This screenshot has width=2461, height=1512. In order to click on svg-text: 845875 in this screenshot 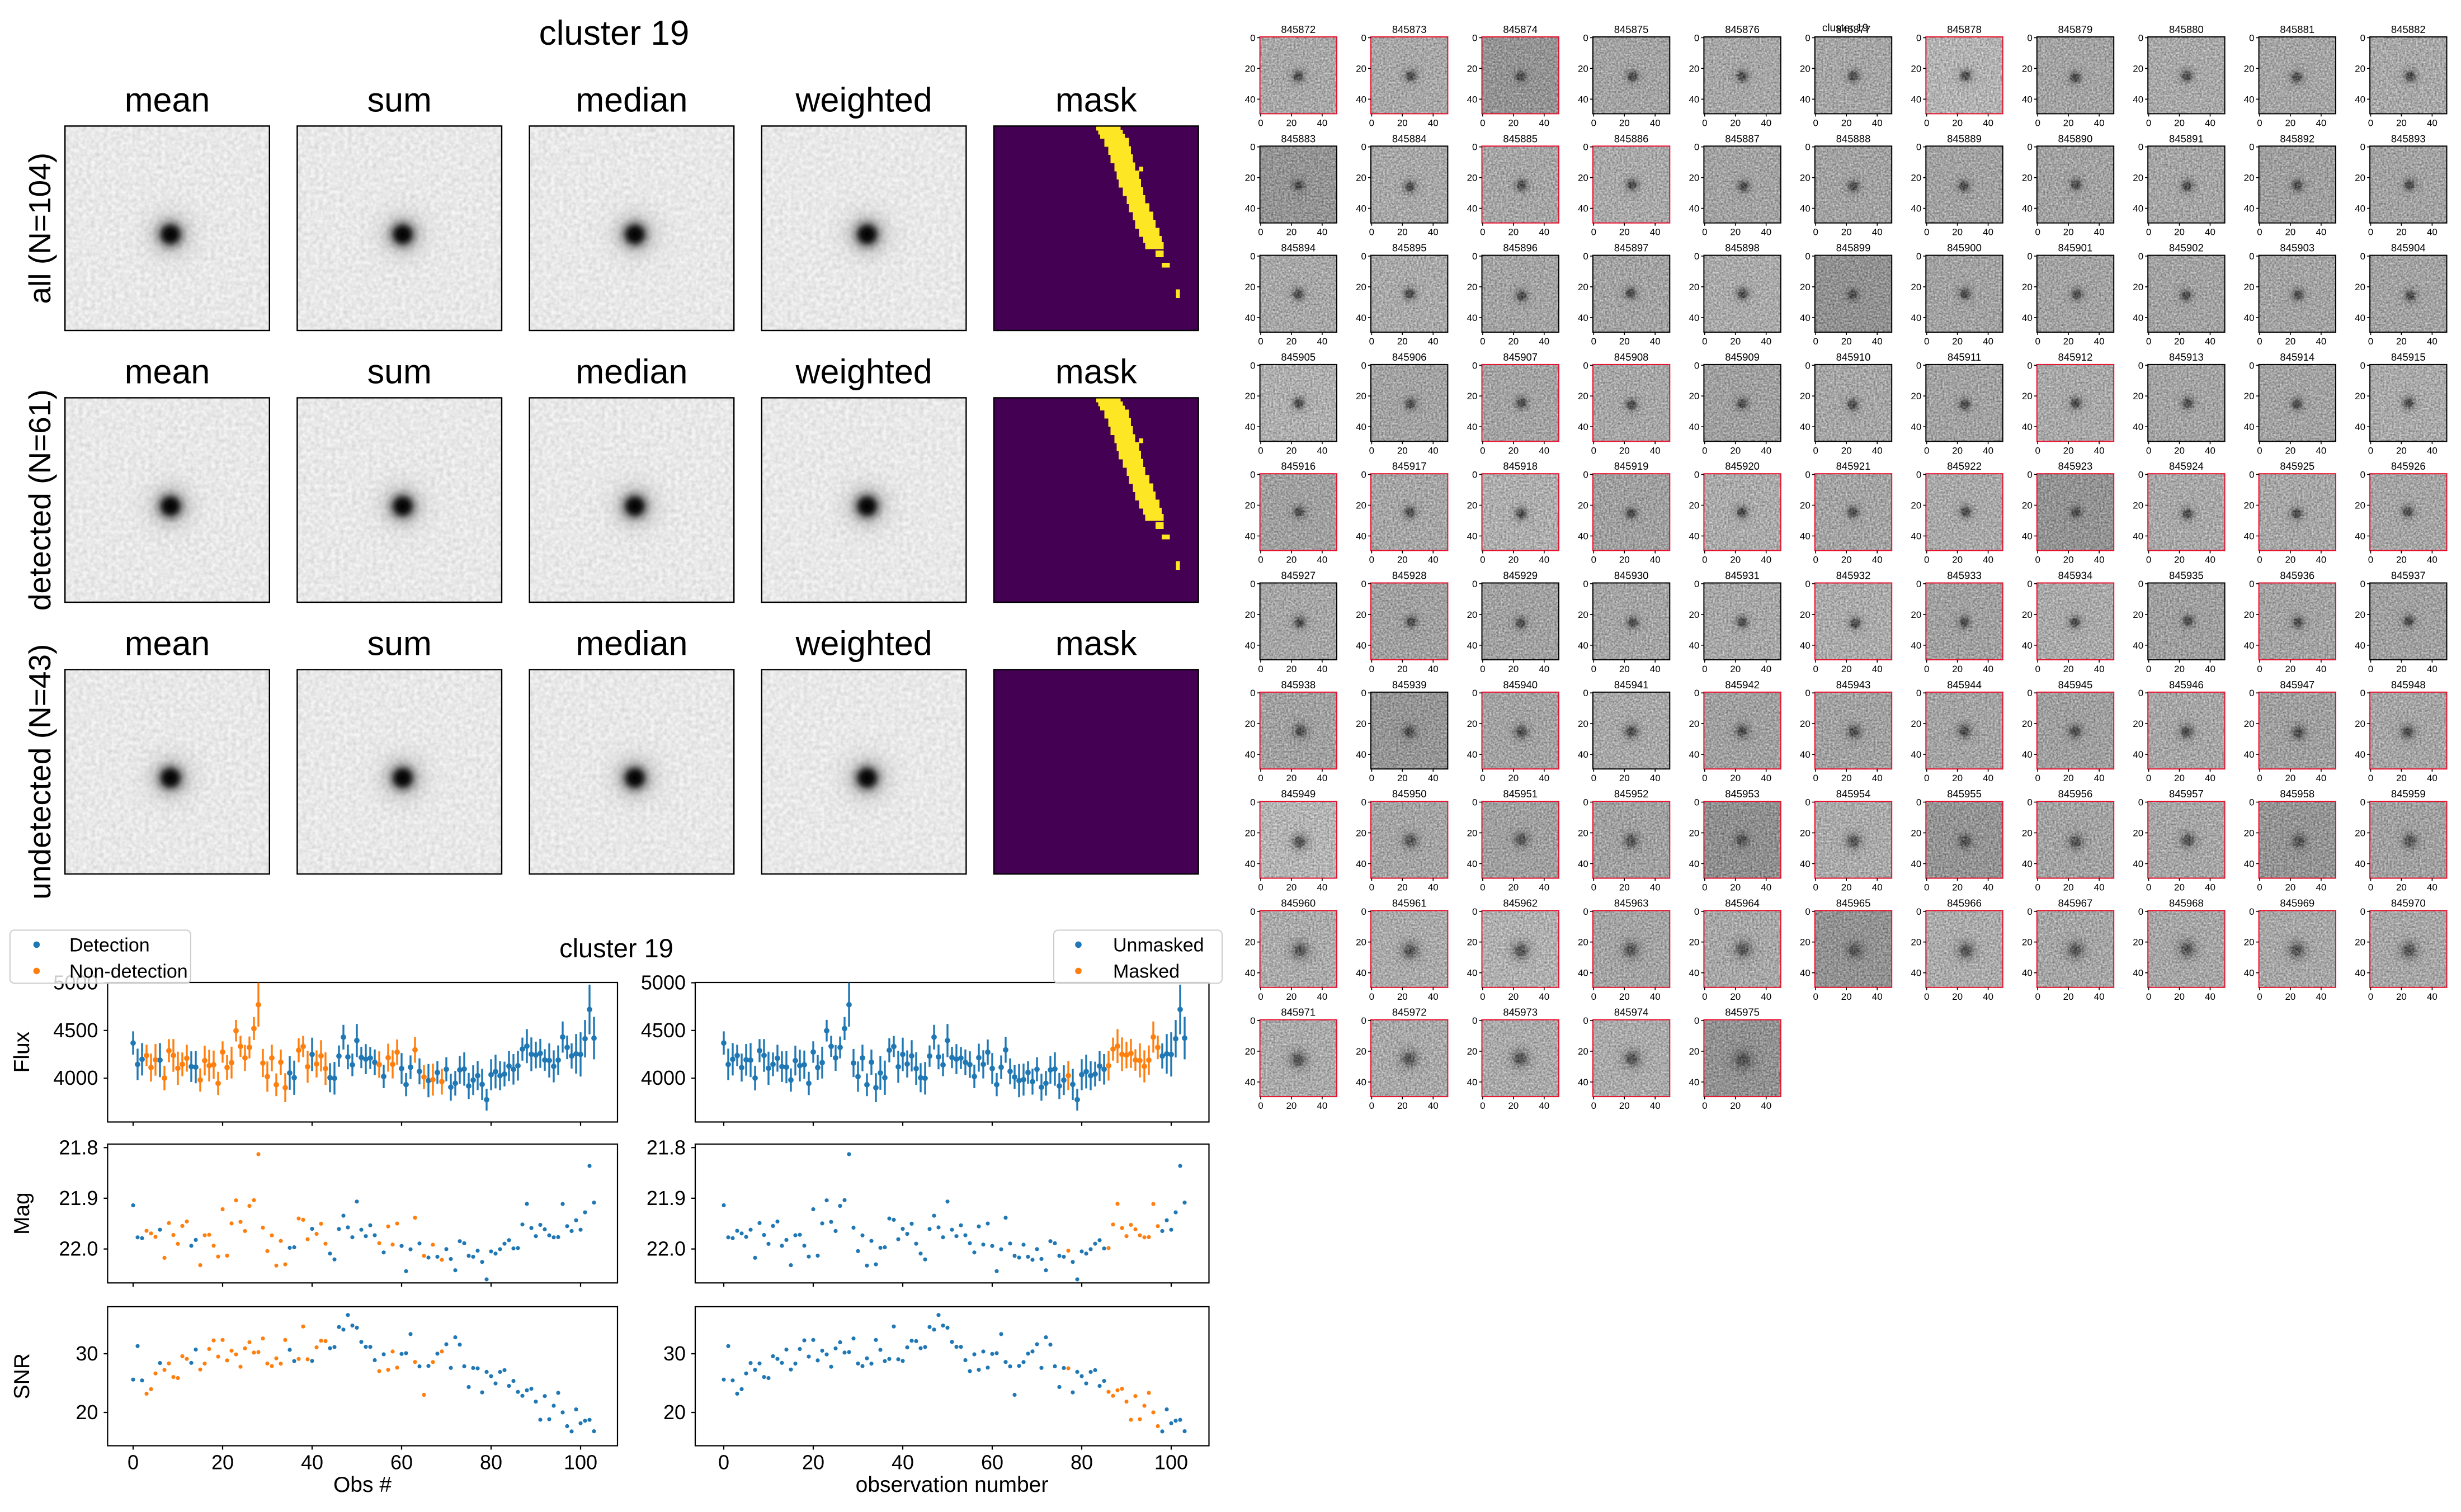, I will do `click(1631, 29)`.